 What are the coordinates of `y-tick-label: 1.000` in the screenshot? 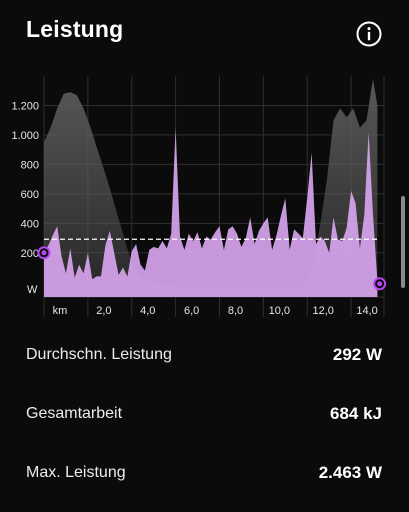 It's located at (25, 136).